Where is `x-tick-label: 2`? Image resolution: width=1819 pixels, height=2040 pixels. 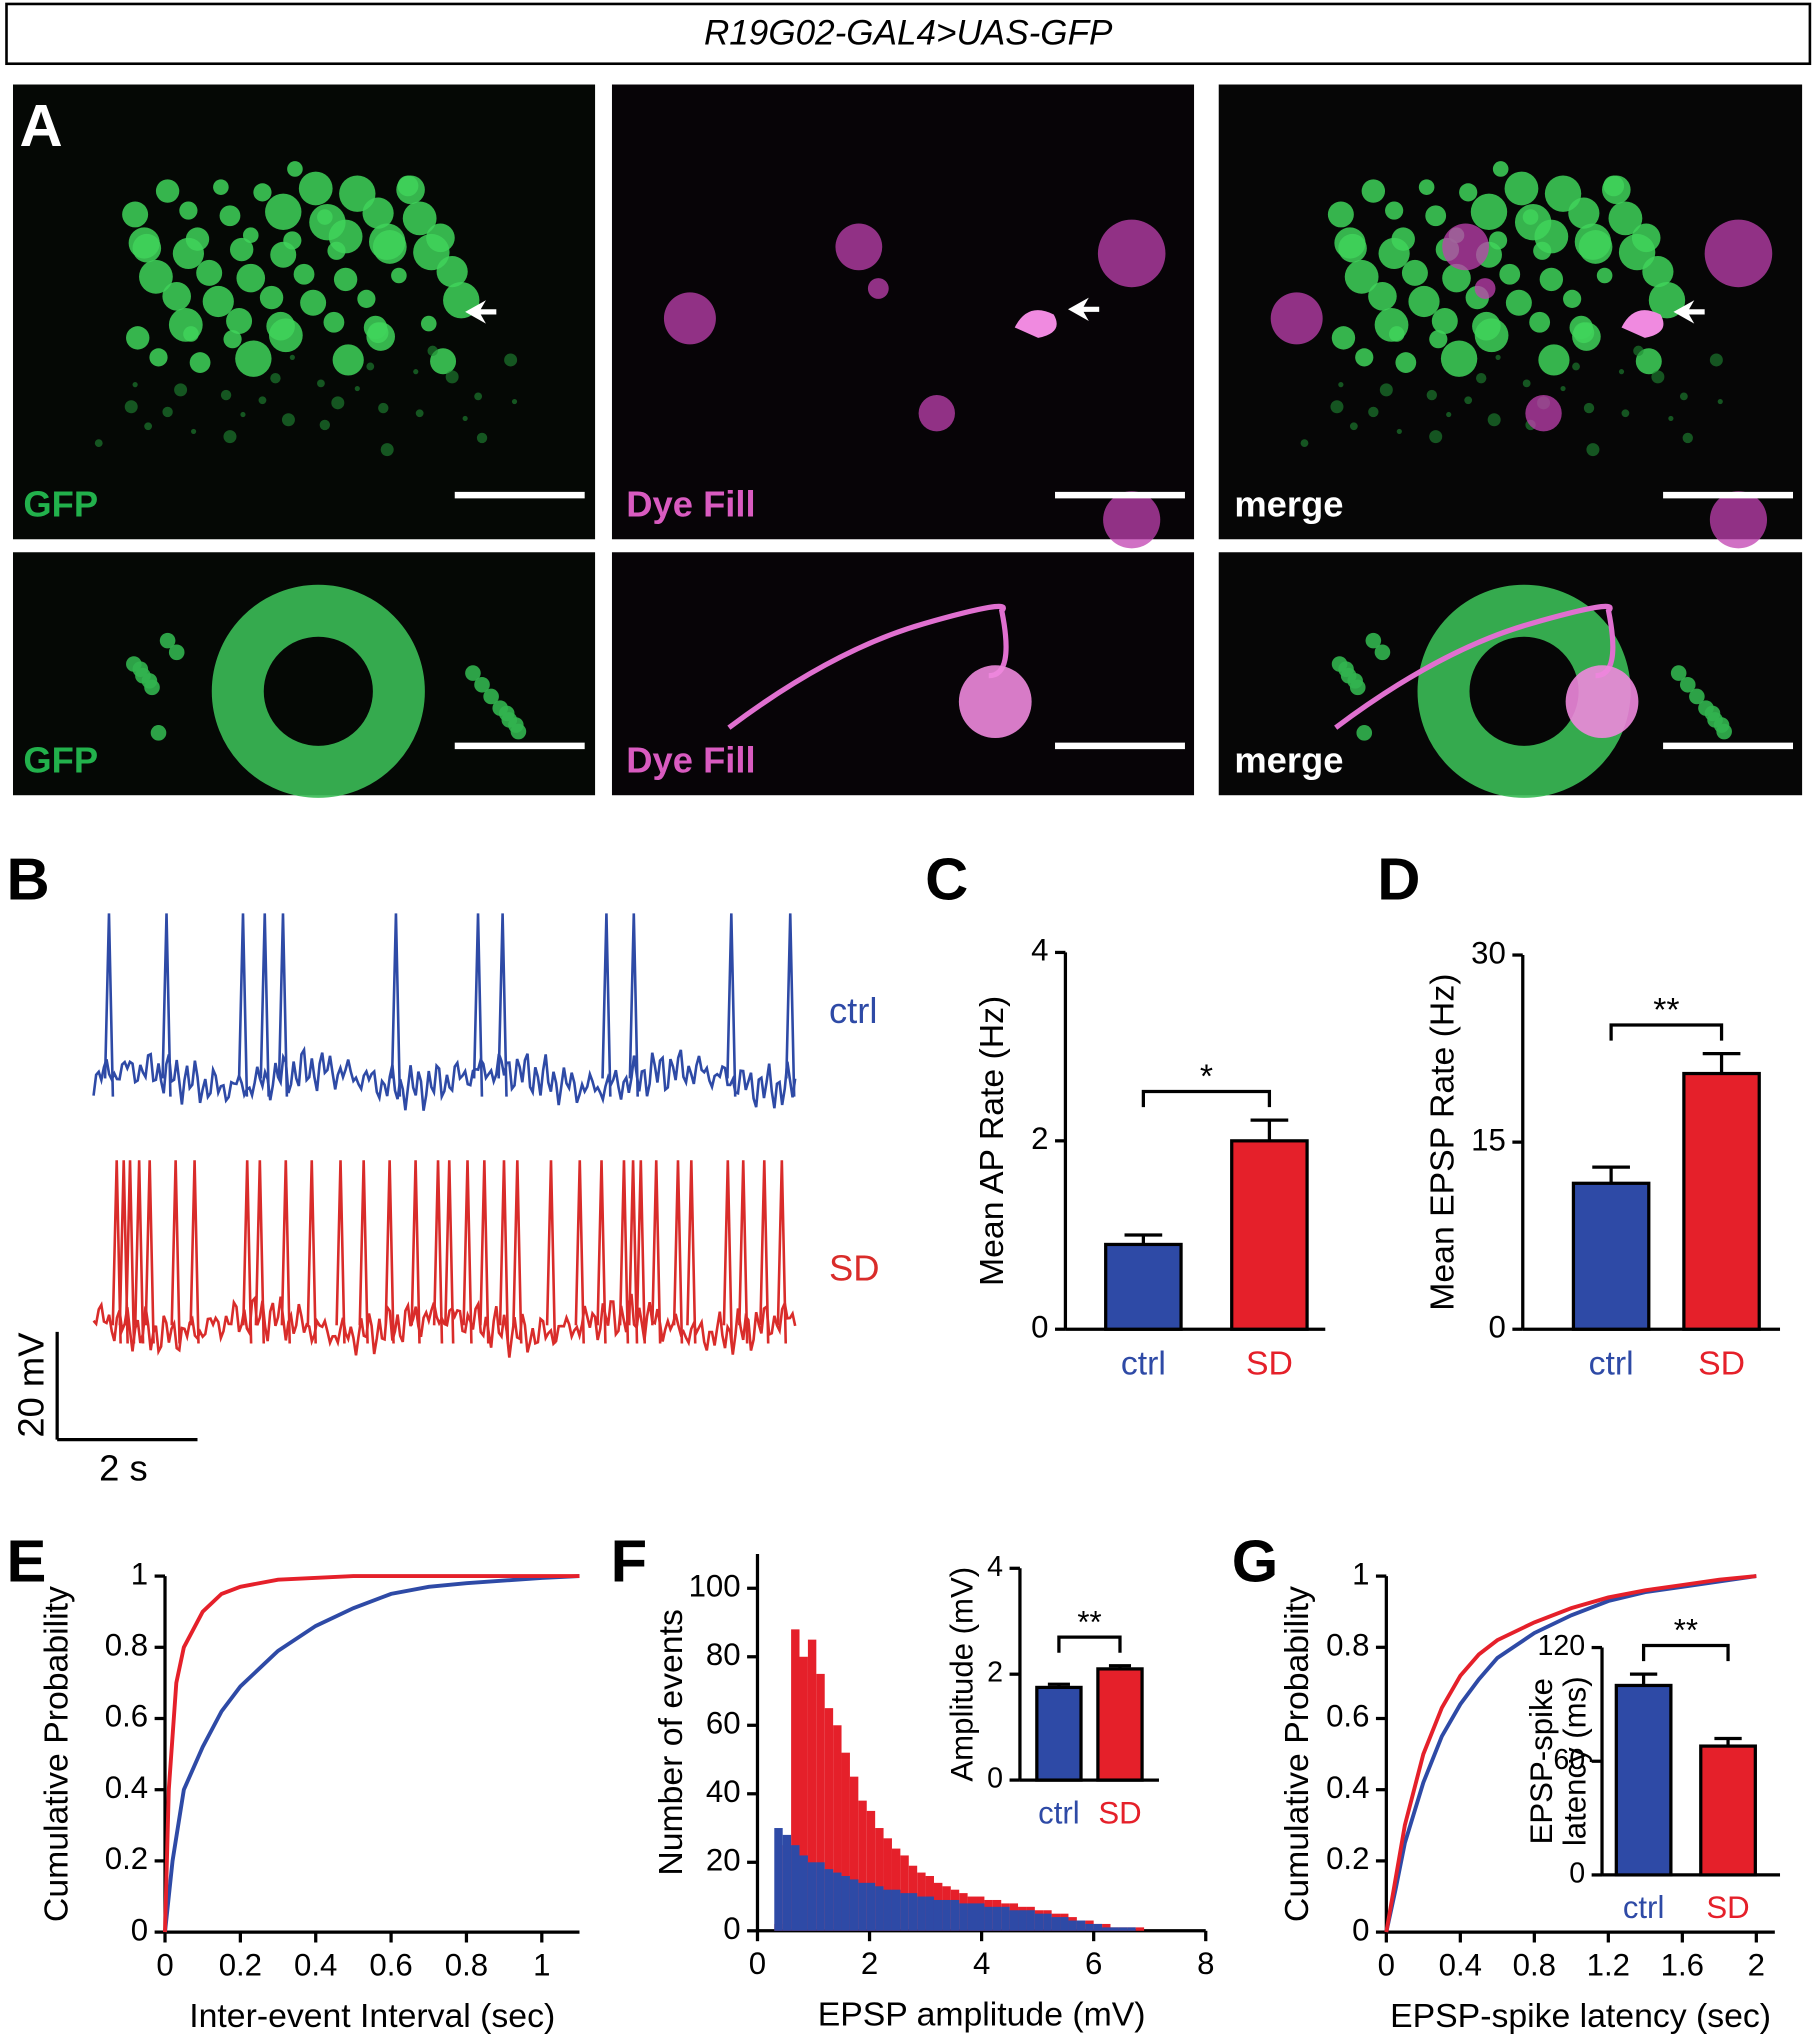 x-tick-label: 2 is located at coordinates (869, 1963).